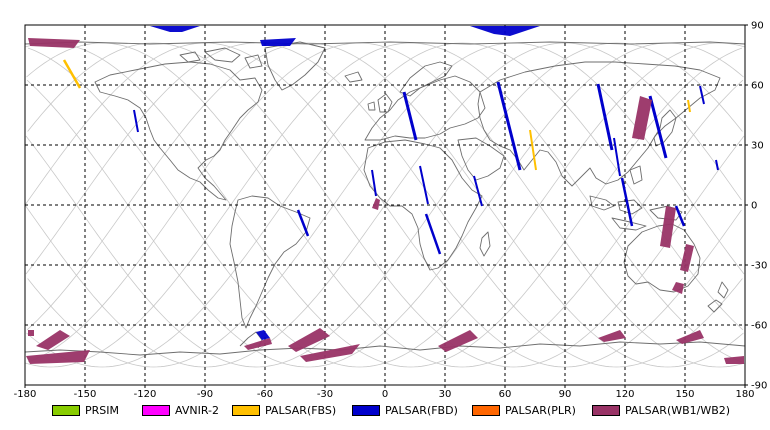  I want to click on legend-item: PALSAR(PLR), so click(524, 410).